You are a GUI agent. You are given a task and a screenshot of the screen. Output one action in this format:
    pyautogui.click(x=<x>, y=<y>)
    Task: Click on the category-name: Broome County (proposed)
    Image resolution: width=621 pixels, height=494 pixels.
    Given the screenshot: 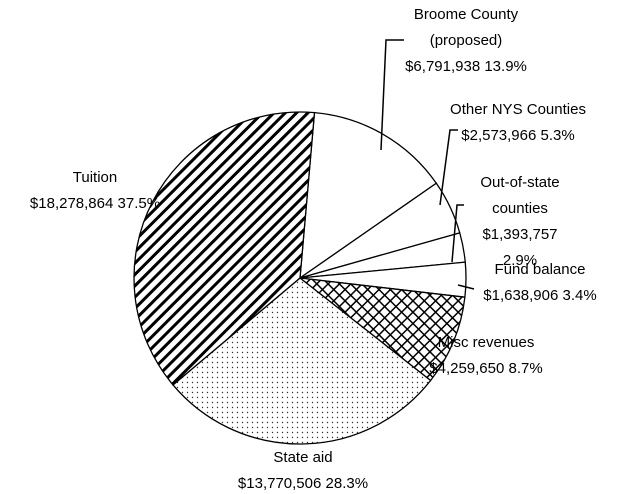 What is the action you would take?
    pyautogui.click(x=466, y=27)
    